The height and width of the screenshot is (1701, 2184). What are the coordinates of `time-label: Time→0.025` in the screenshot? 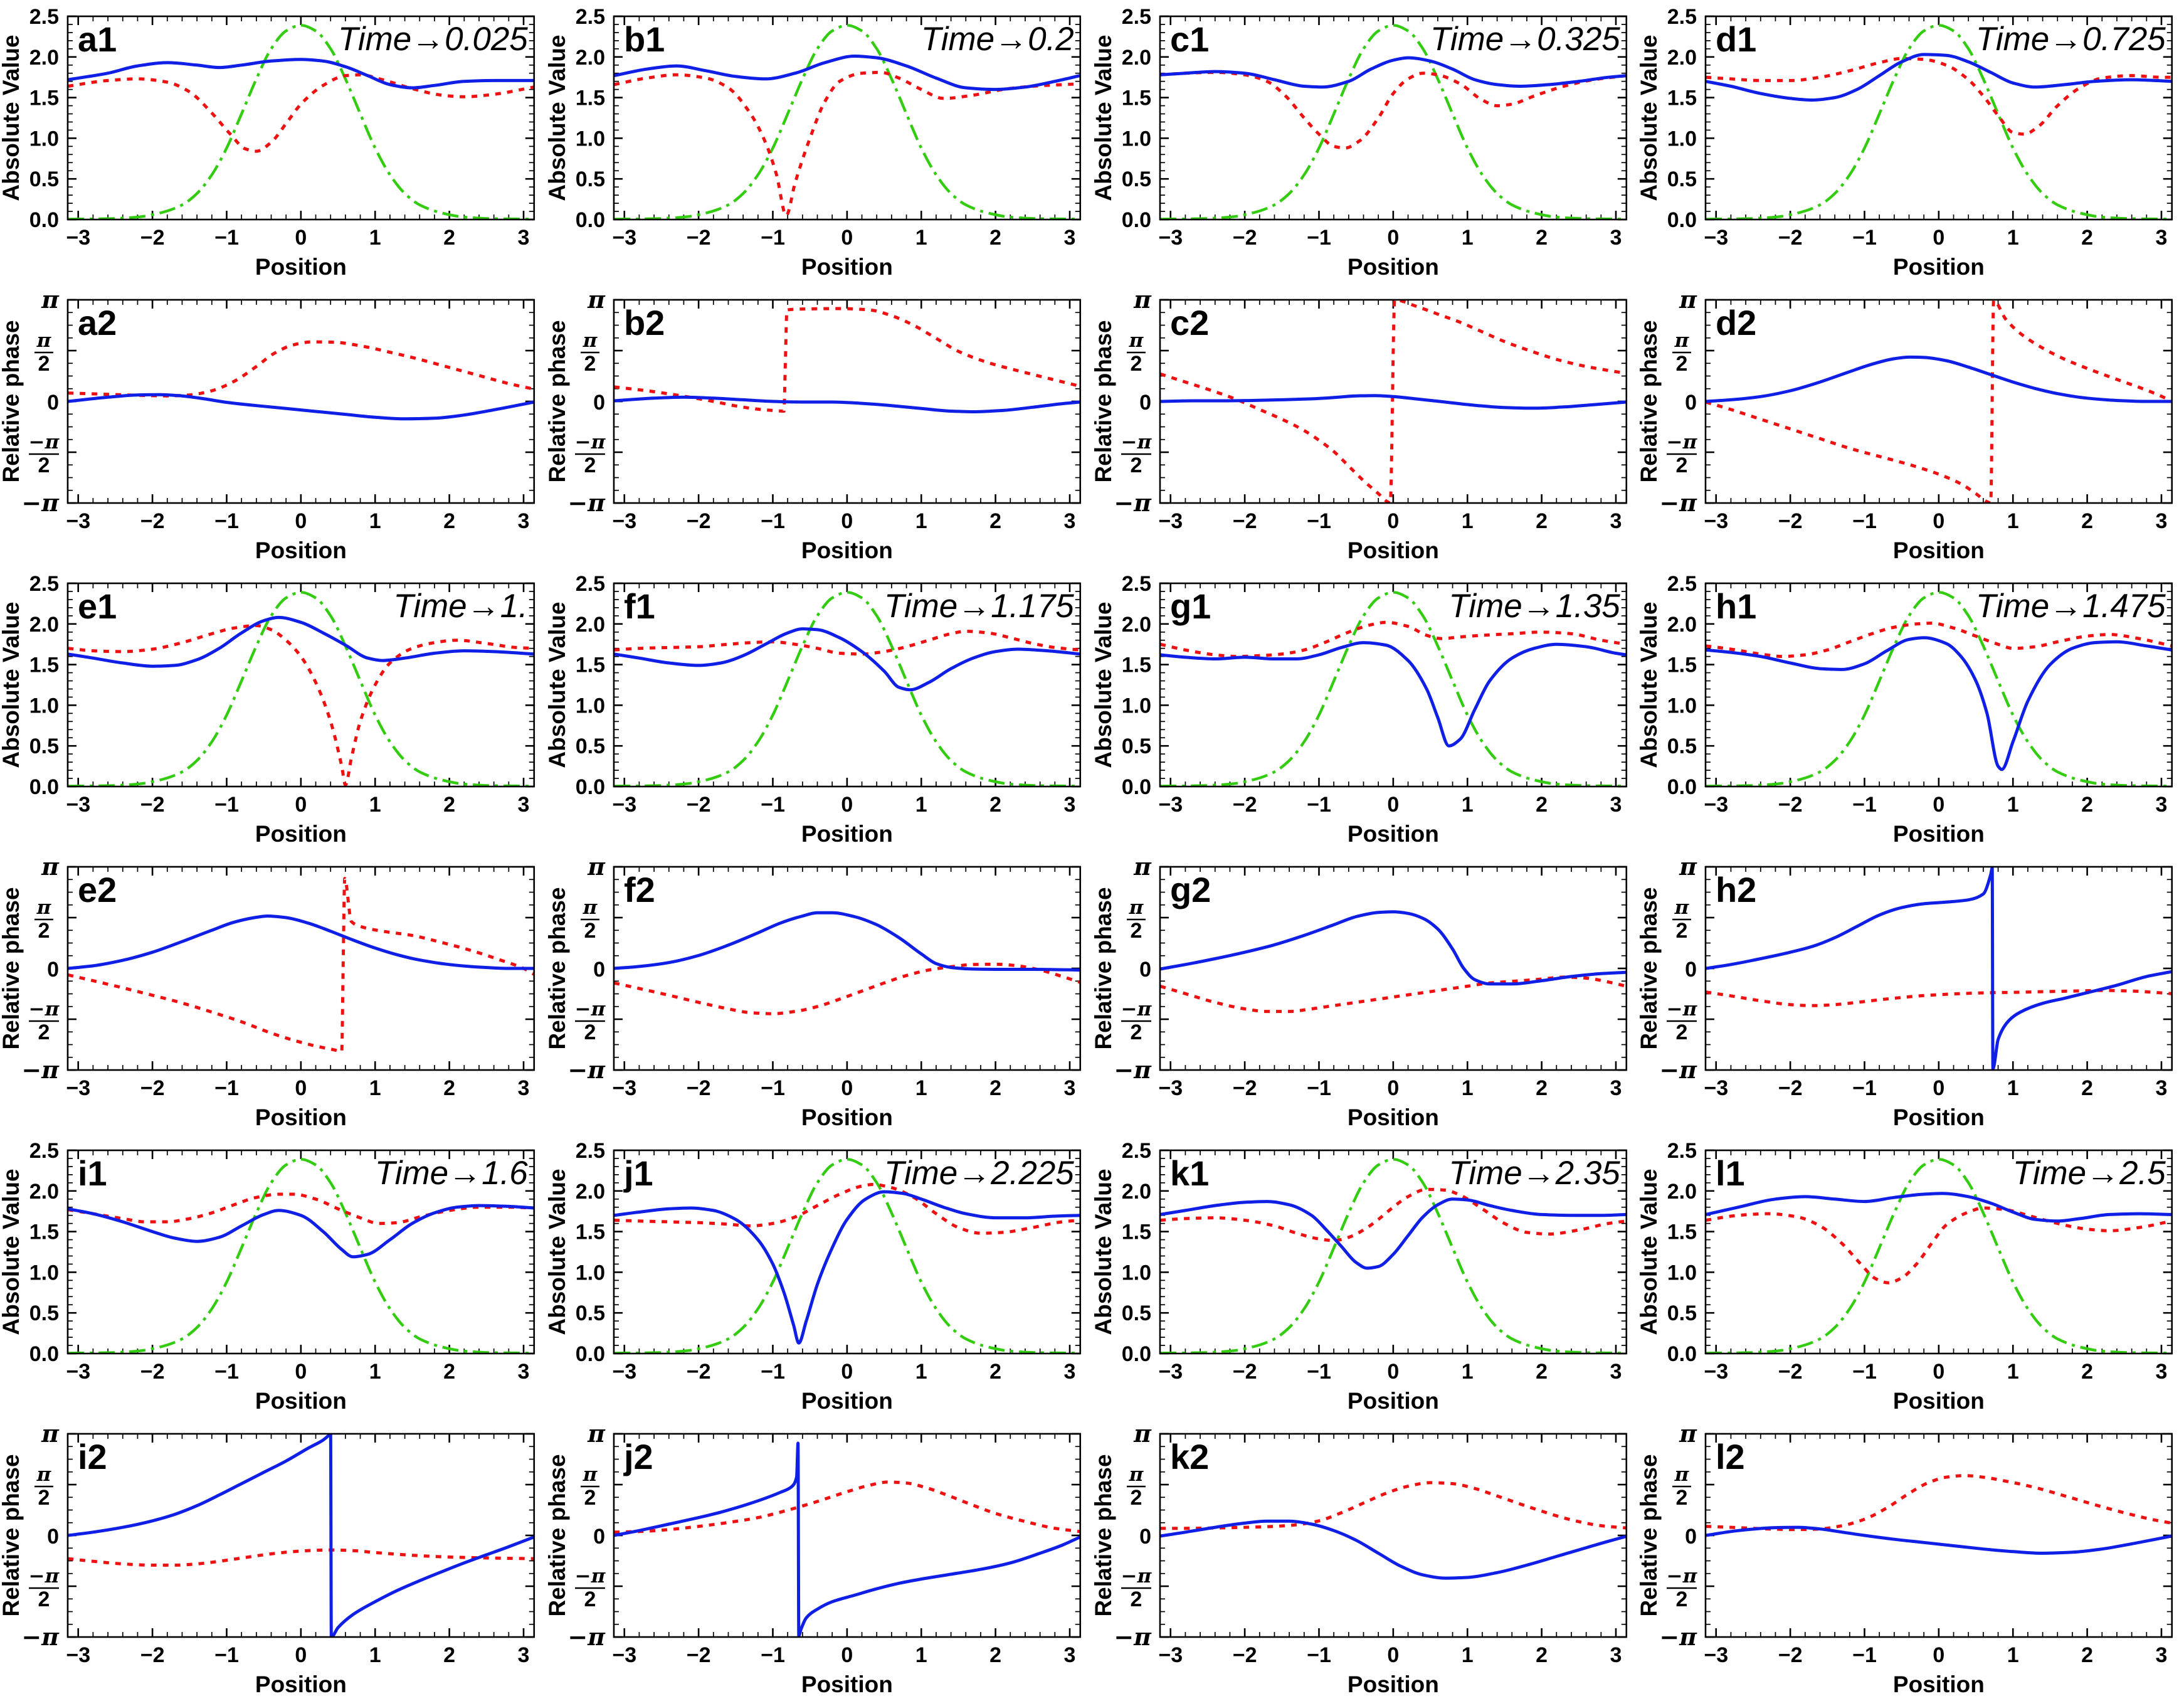 It's located at (433, 39).